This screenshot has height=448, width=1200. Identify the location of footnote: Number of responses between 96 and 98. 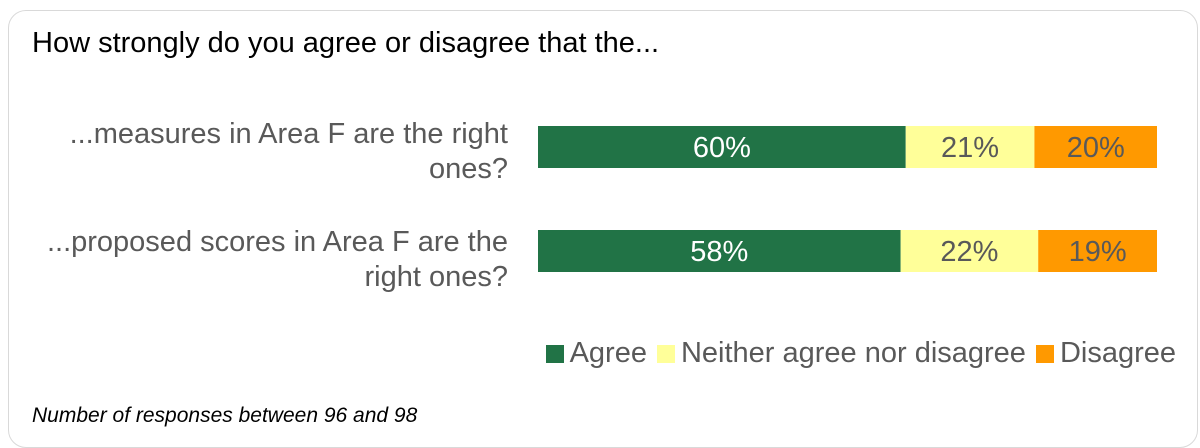
(225, 415).